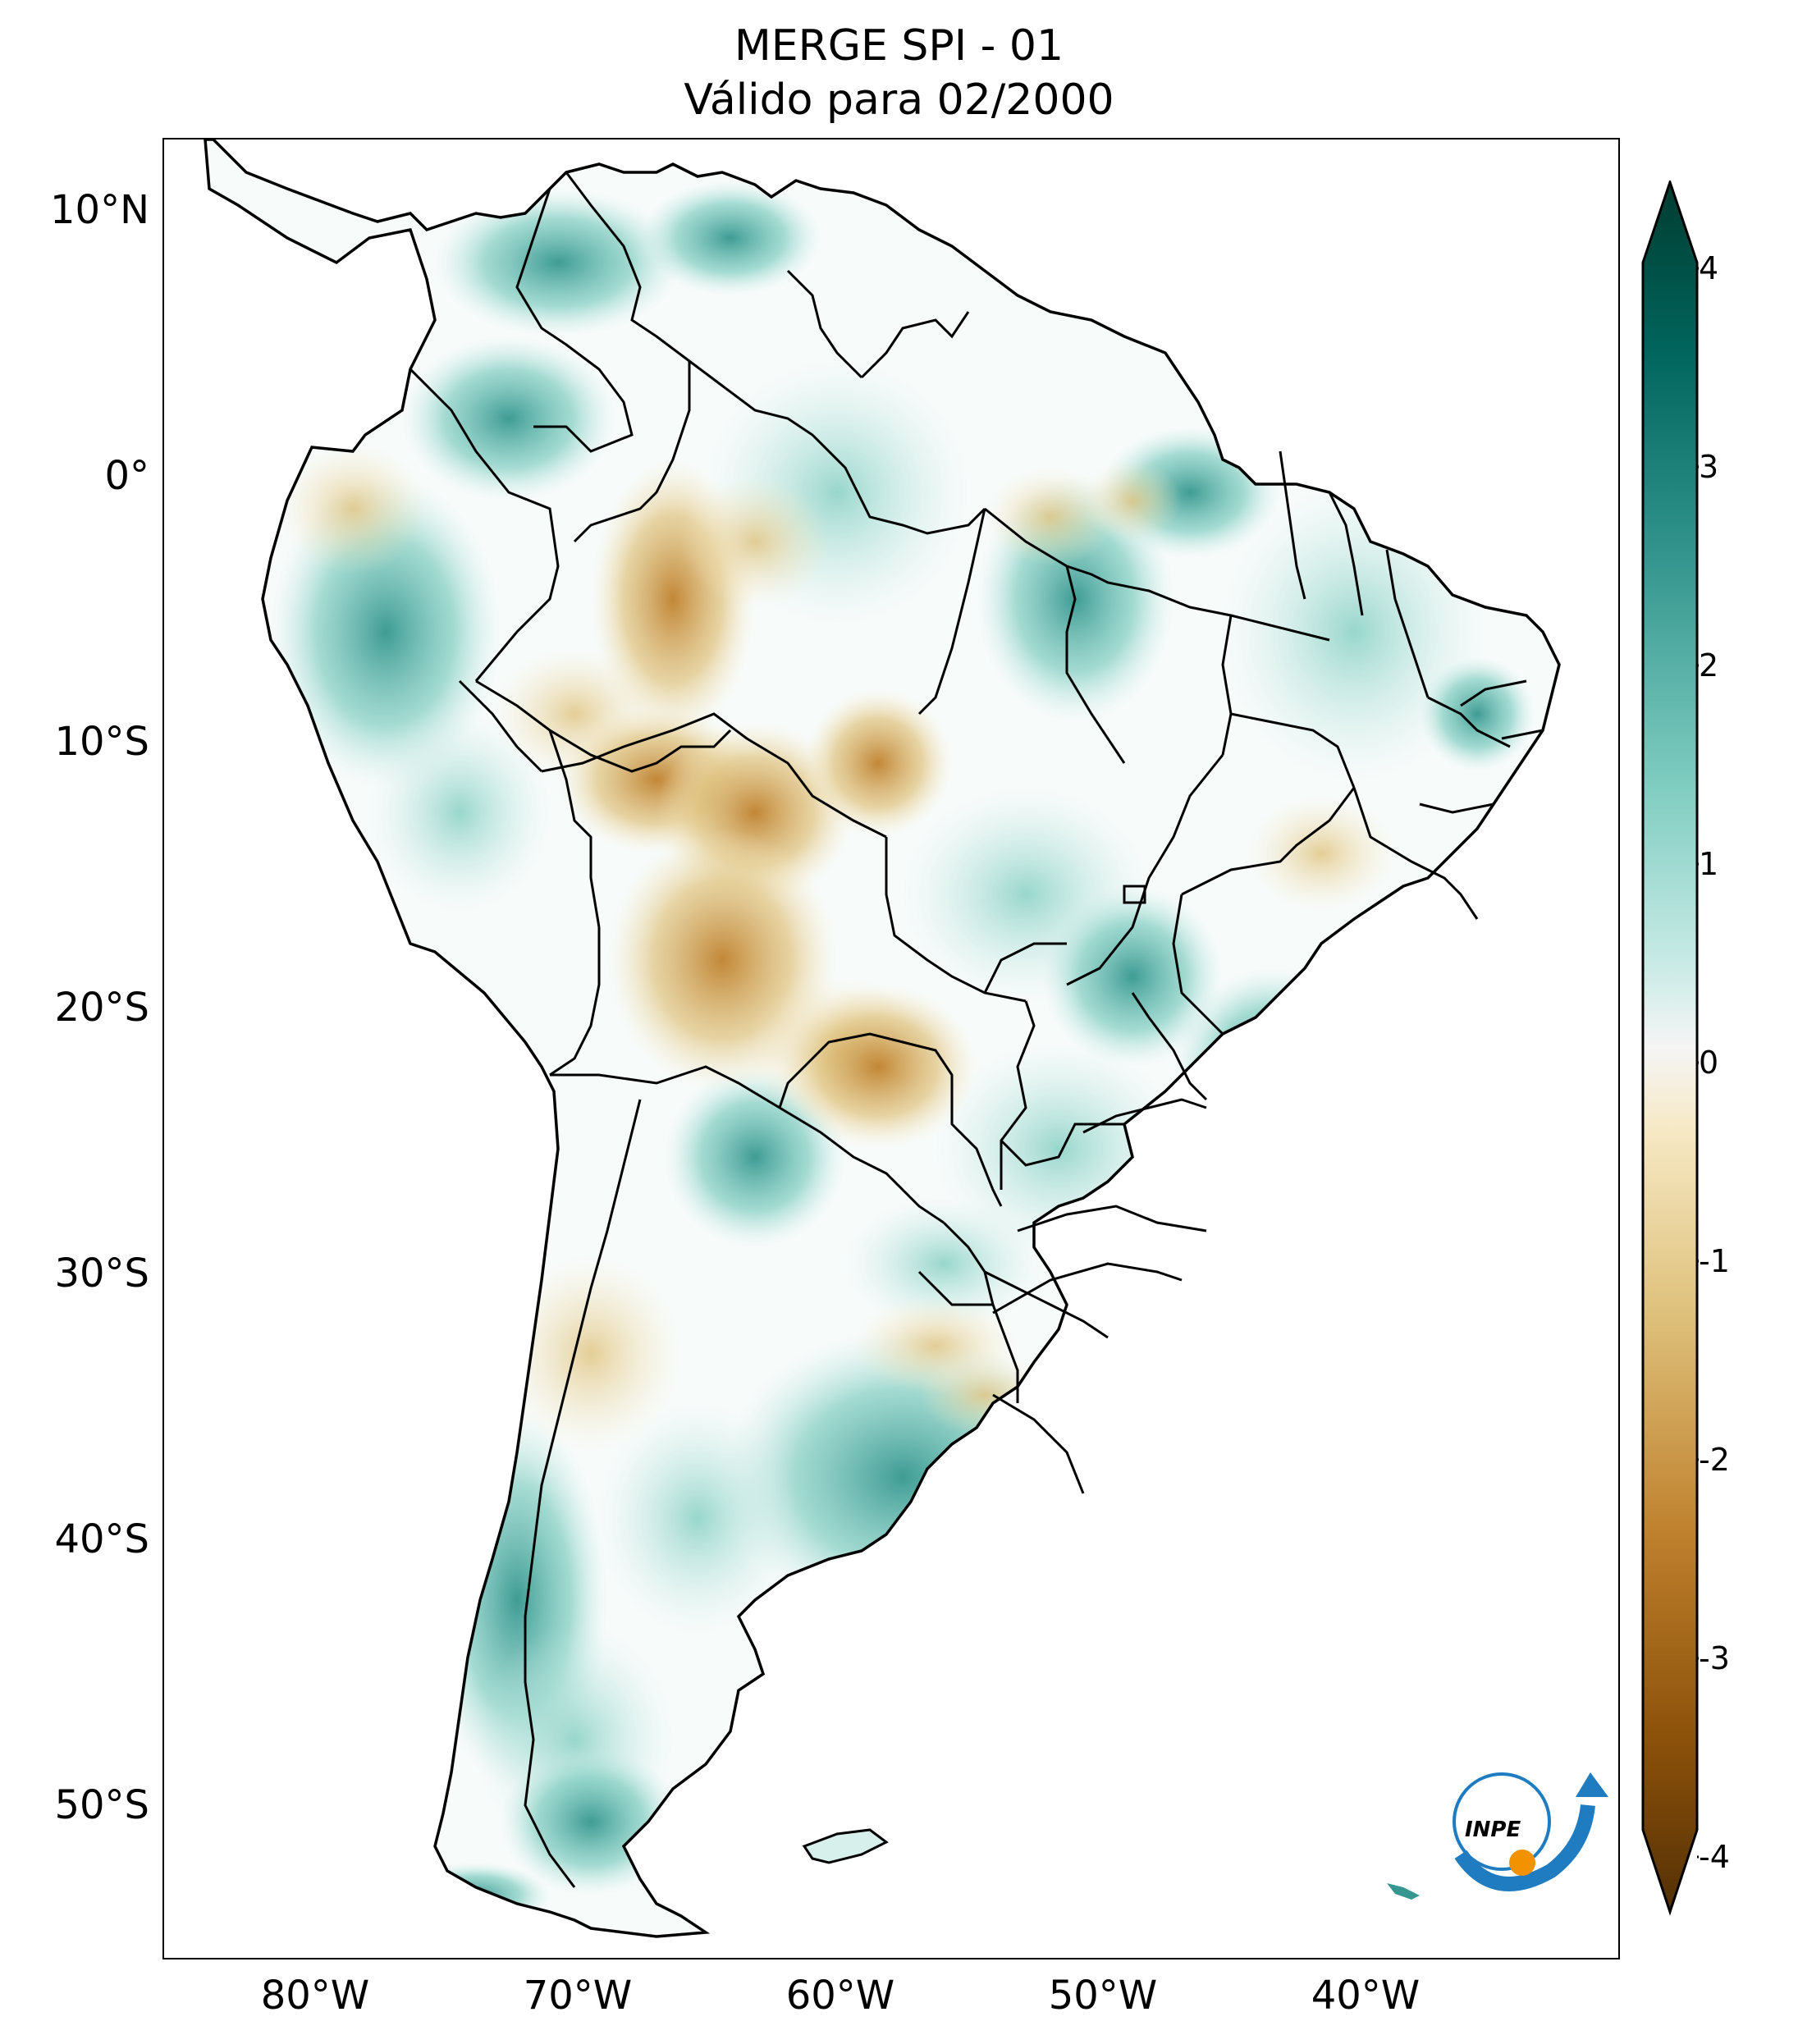  I want to click on colorbar, so click(1670, 1048).